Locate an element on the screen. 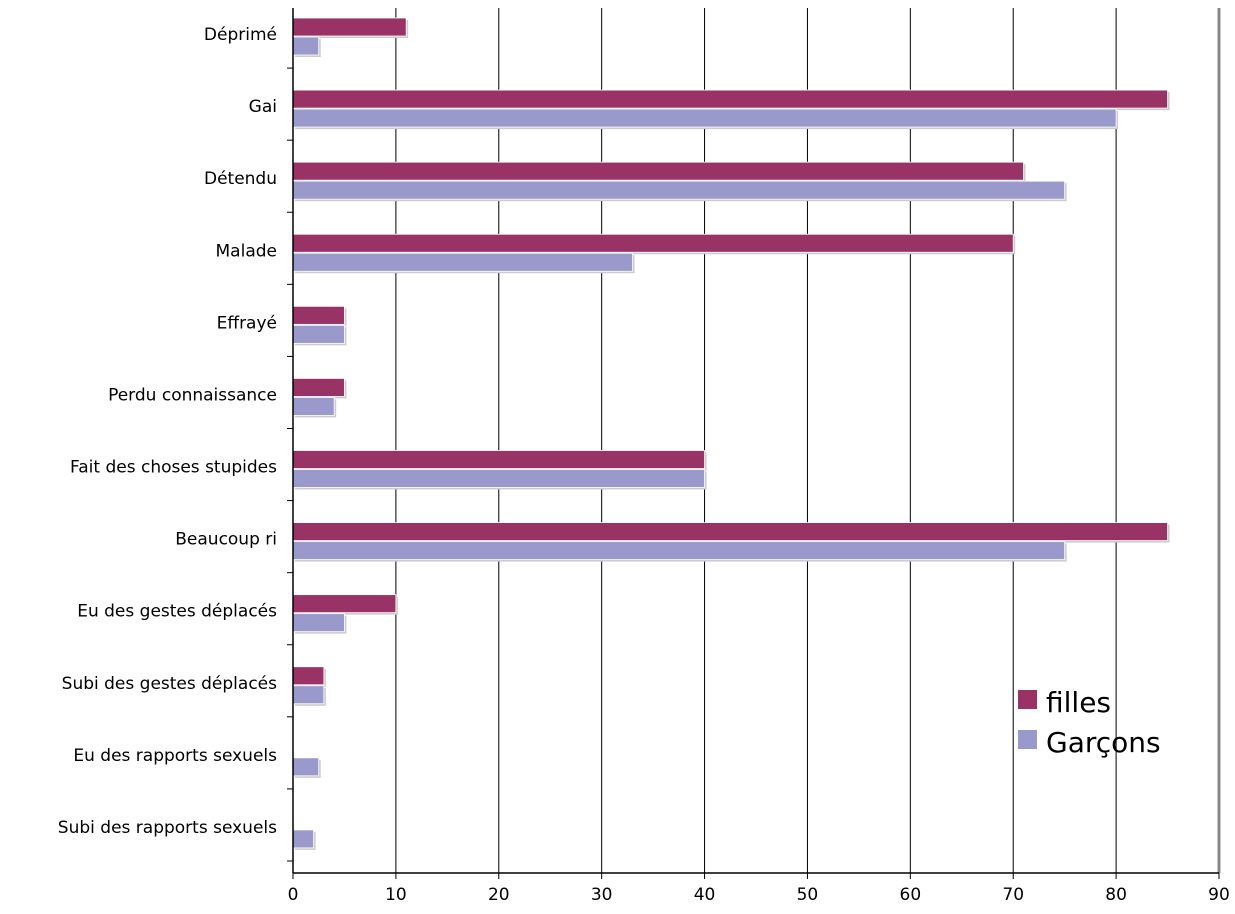 Image resolution: width=1235 pixels, height=914 pixels. category-label: Eu des gestes déplacés is located at coordinates (177, 612).